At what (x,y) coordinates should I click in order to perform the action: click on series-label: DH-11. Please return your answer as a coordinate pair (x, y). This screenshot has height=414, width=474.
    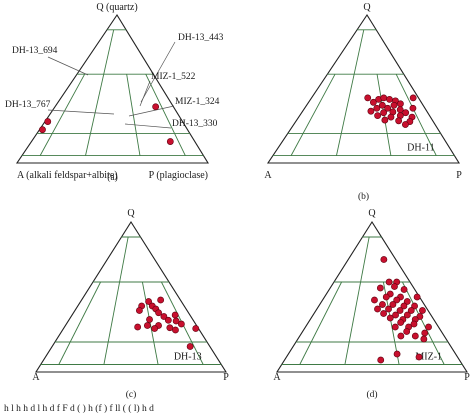
    Looking at the image, I should click on (420, 148).